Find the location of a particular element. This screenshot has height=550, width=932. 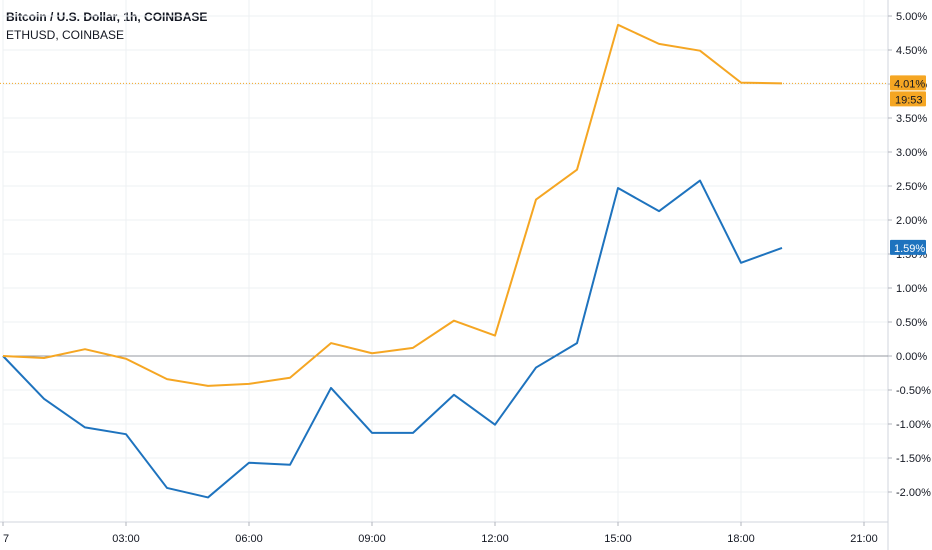

x-tick-label-2: 06:00 is located at coordinates (249, 539).